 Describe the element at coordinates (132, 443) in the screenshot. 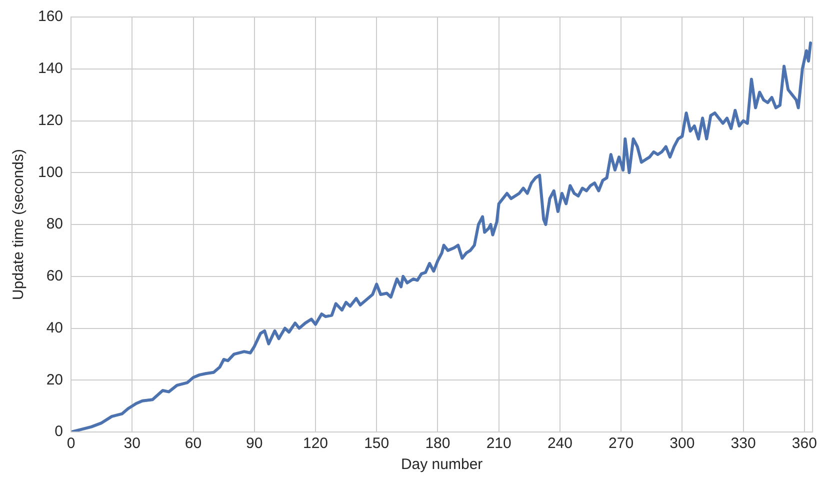

I see `x-tick-label: 30` at that location.